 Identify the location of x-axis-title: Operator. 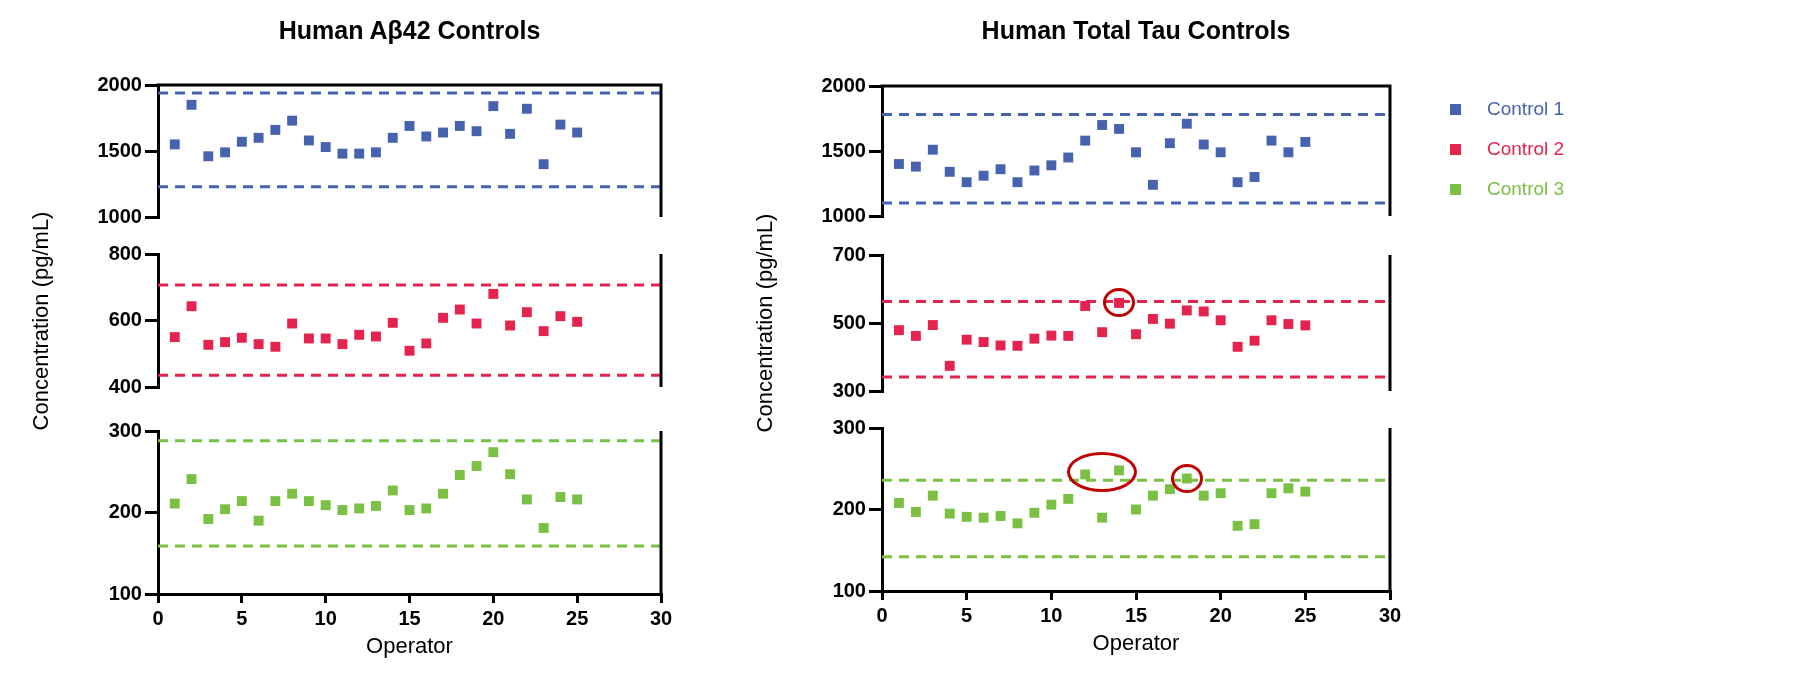
(409, 645).